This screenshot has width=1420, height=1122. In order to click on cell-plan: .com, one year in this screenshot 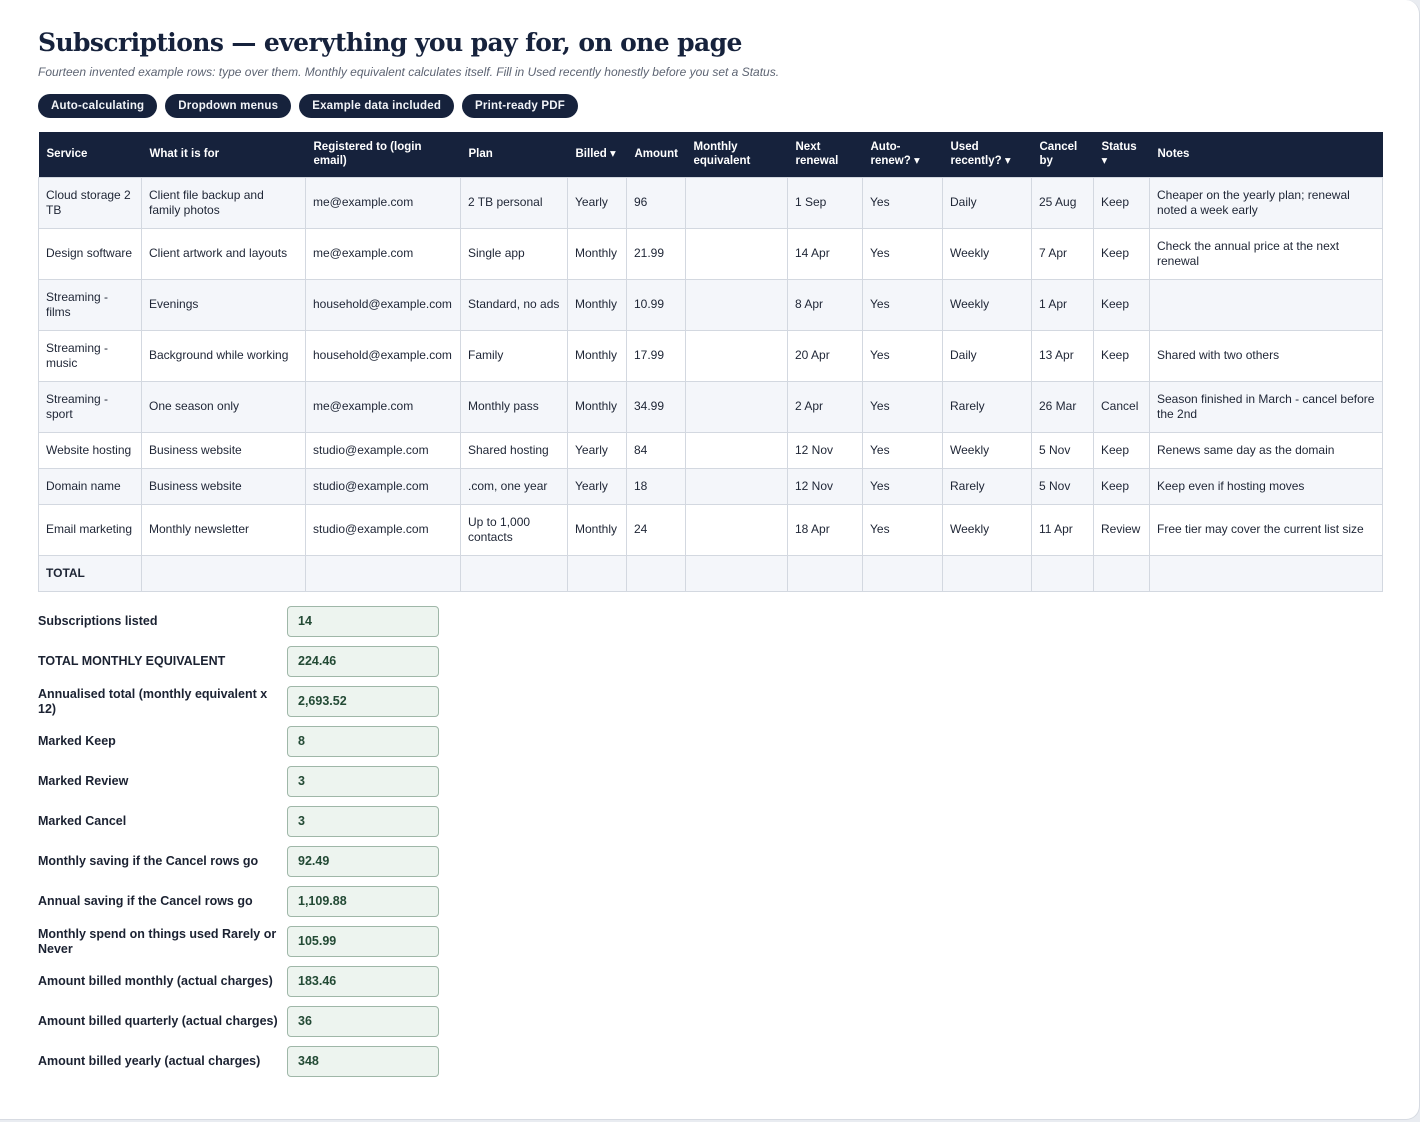, I will do `click(514, 486)`.